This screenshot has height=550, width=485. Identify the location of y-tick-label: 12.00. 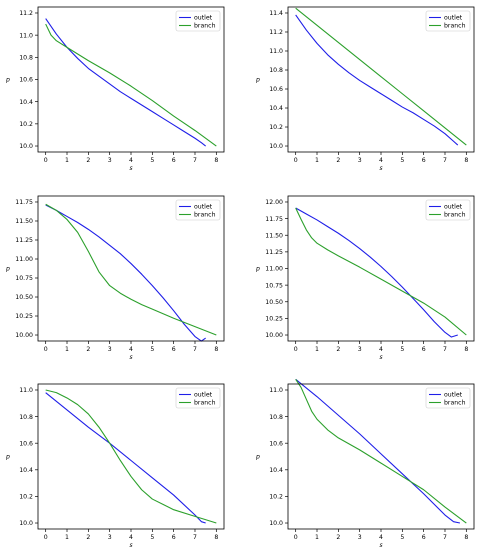
(274, 202).